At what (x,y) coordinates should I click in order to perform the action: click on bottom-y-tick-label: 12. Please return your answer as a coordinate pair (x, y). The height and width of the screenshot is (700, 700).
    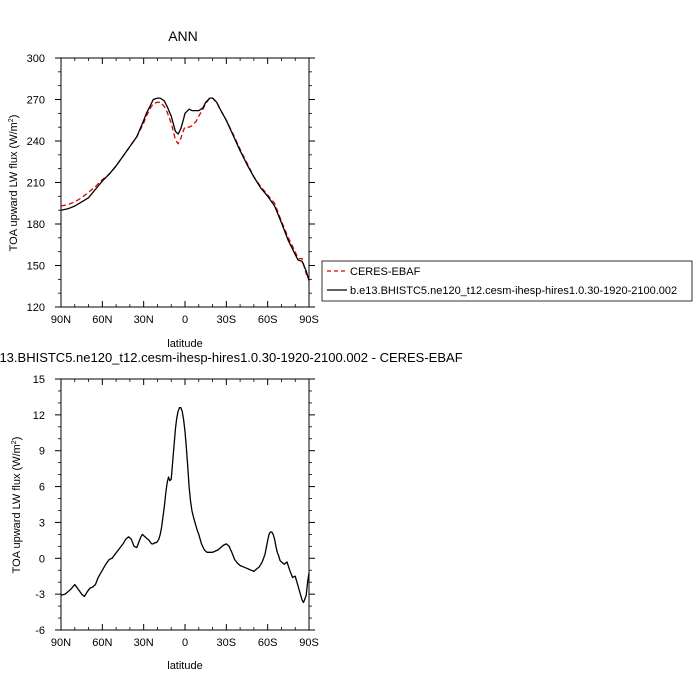
    Looking at the image, I should click on (39, 416).